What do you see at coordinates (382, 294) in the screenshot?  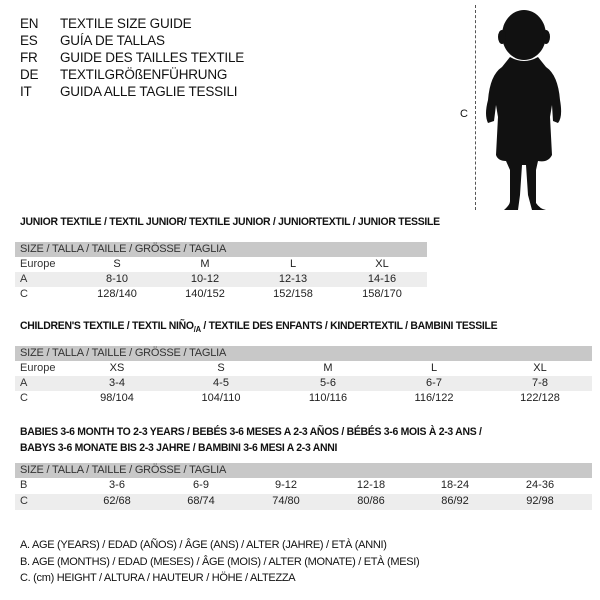 I see `table-cell: 158/170` at bounding box center [382, 294].